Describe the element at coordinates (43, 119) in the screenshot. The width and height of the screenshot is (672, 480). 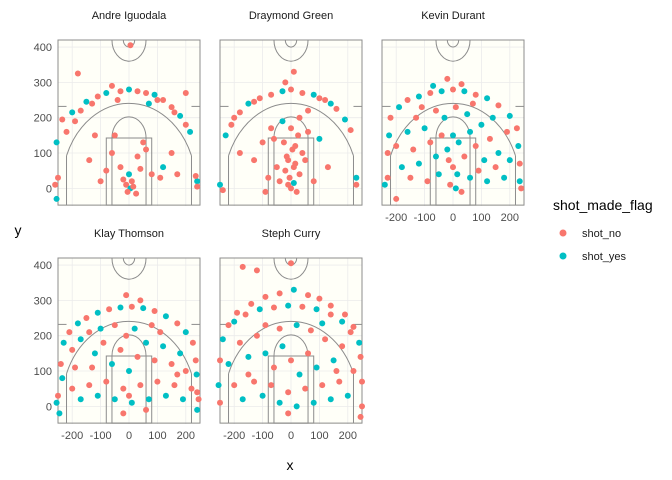
I see `y-tick-label: 200` at that location.